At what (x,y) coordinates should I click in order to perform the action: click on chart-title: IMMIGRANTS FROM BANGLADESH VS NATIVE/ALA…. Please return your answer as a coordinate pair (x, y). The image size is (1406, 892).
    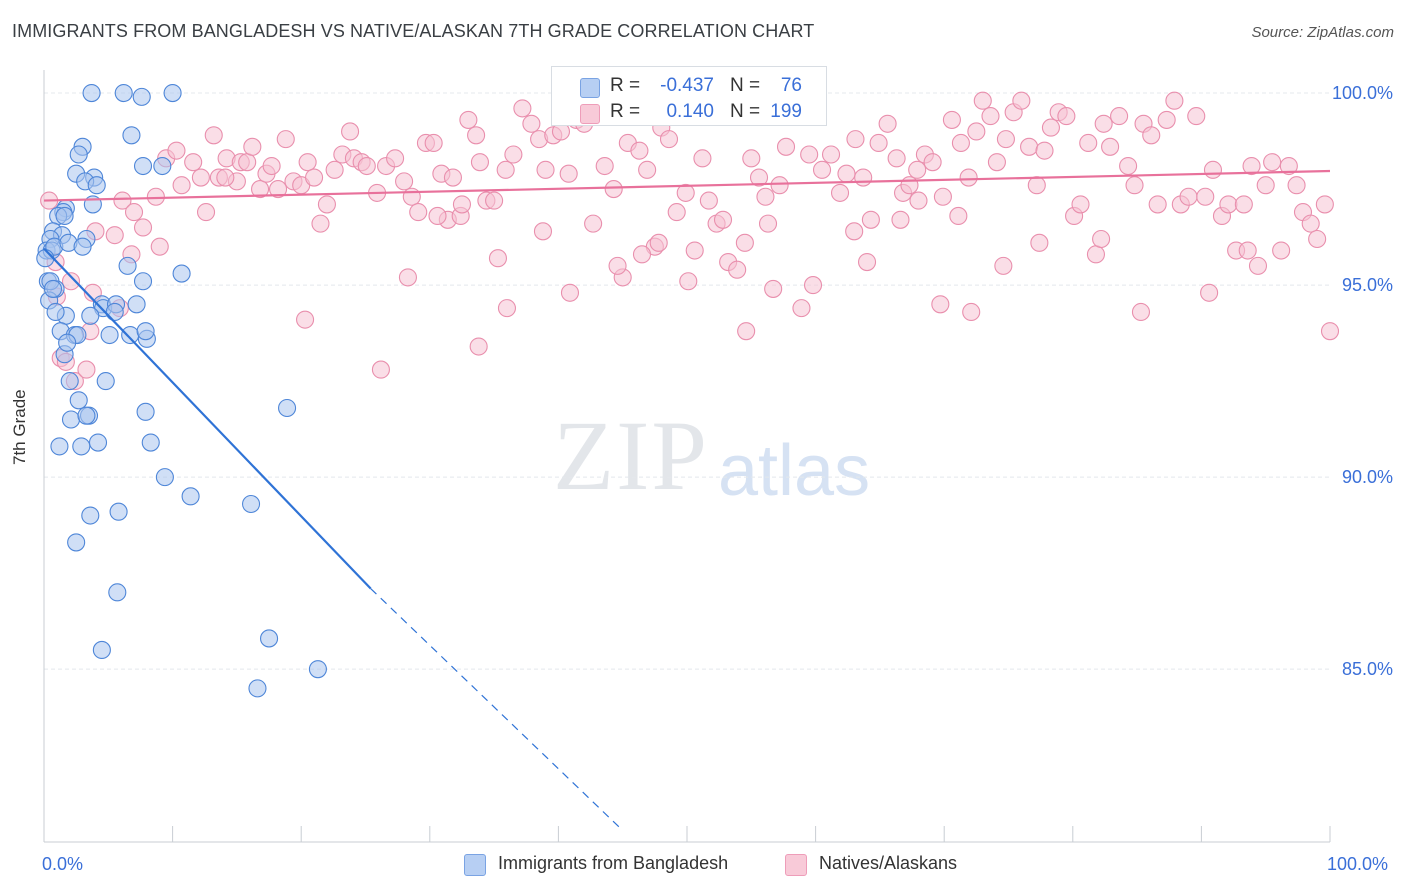
    Looking at the image, I should click on (413, 31).